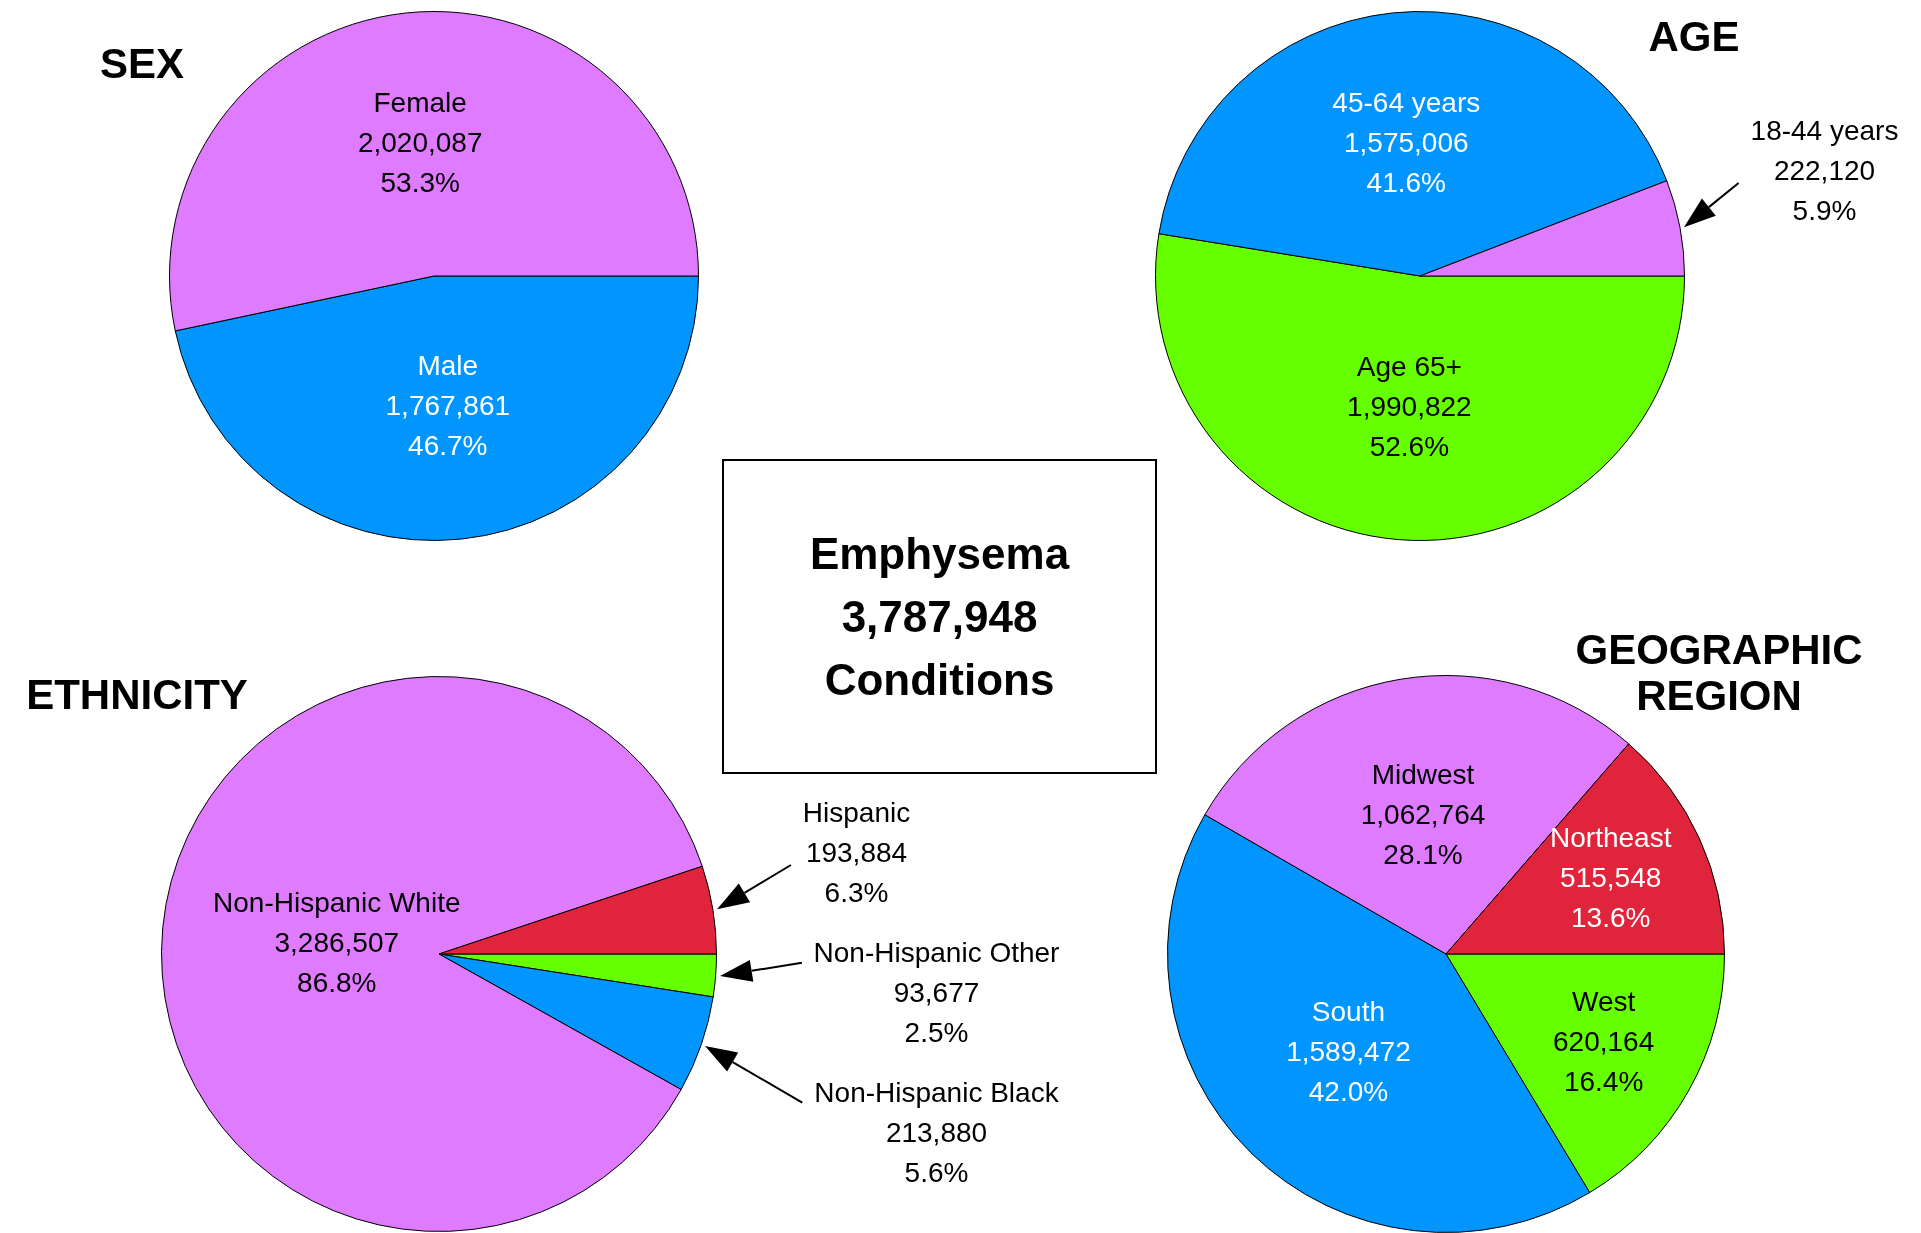 The width and height of the screenshot is (1921, 1233). Describe the element at coordinates (1603, 1061) in the screenshot. I see `data-label: 620,164 16.4%` at that location.